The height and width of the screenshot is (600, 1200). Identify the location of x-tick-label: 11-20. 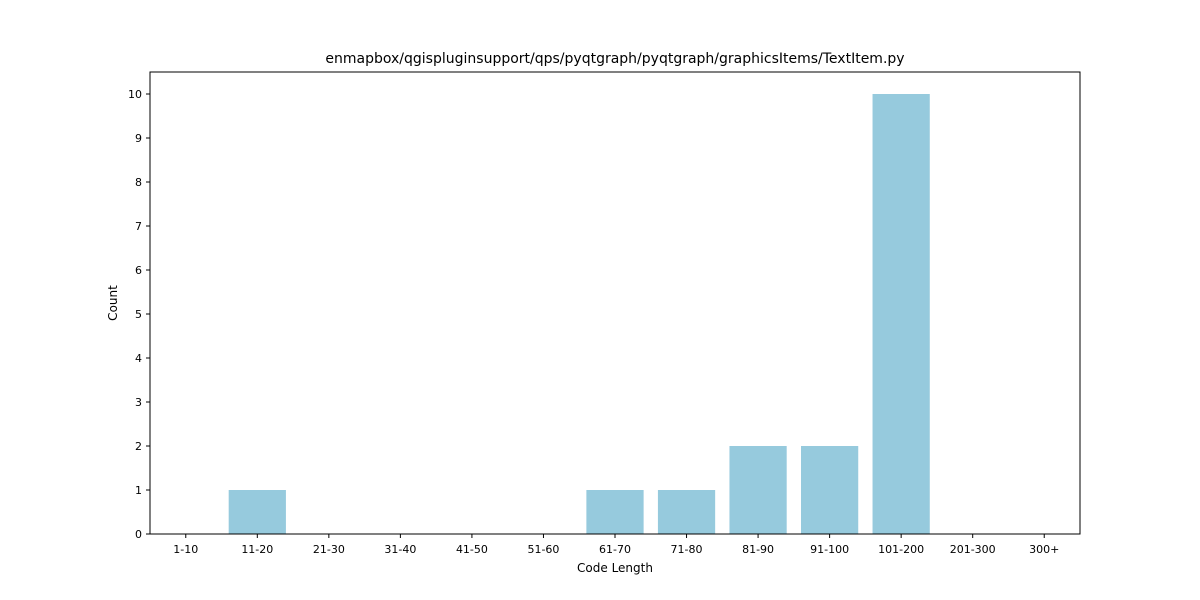
(257, 549).